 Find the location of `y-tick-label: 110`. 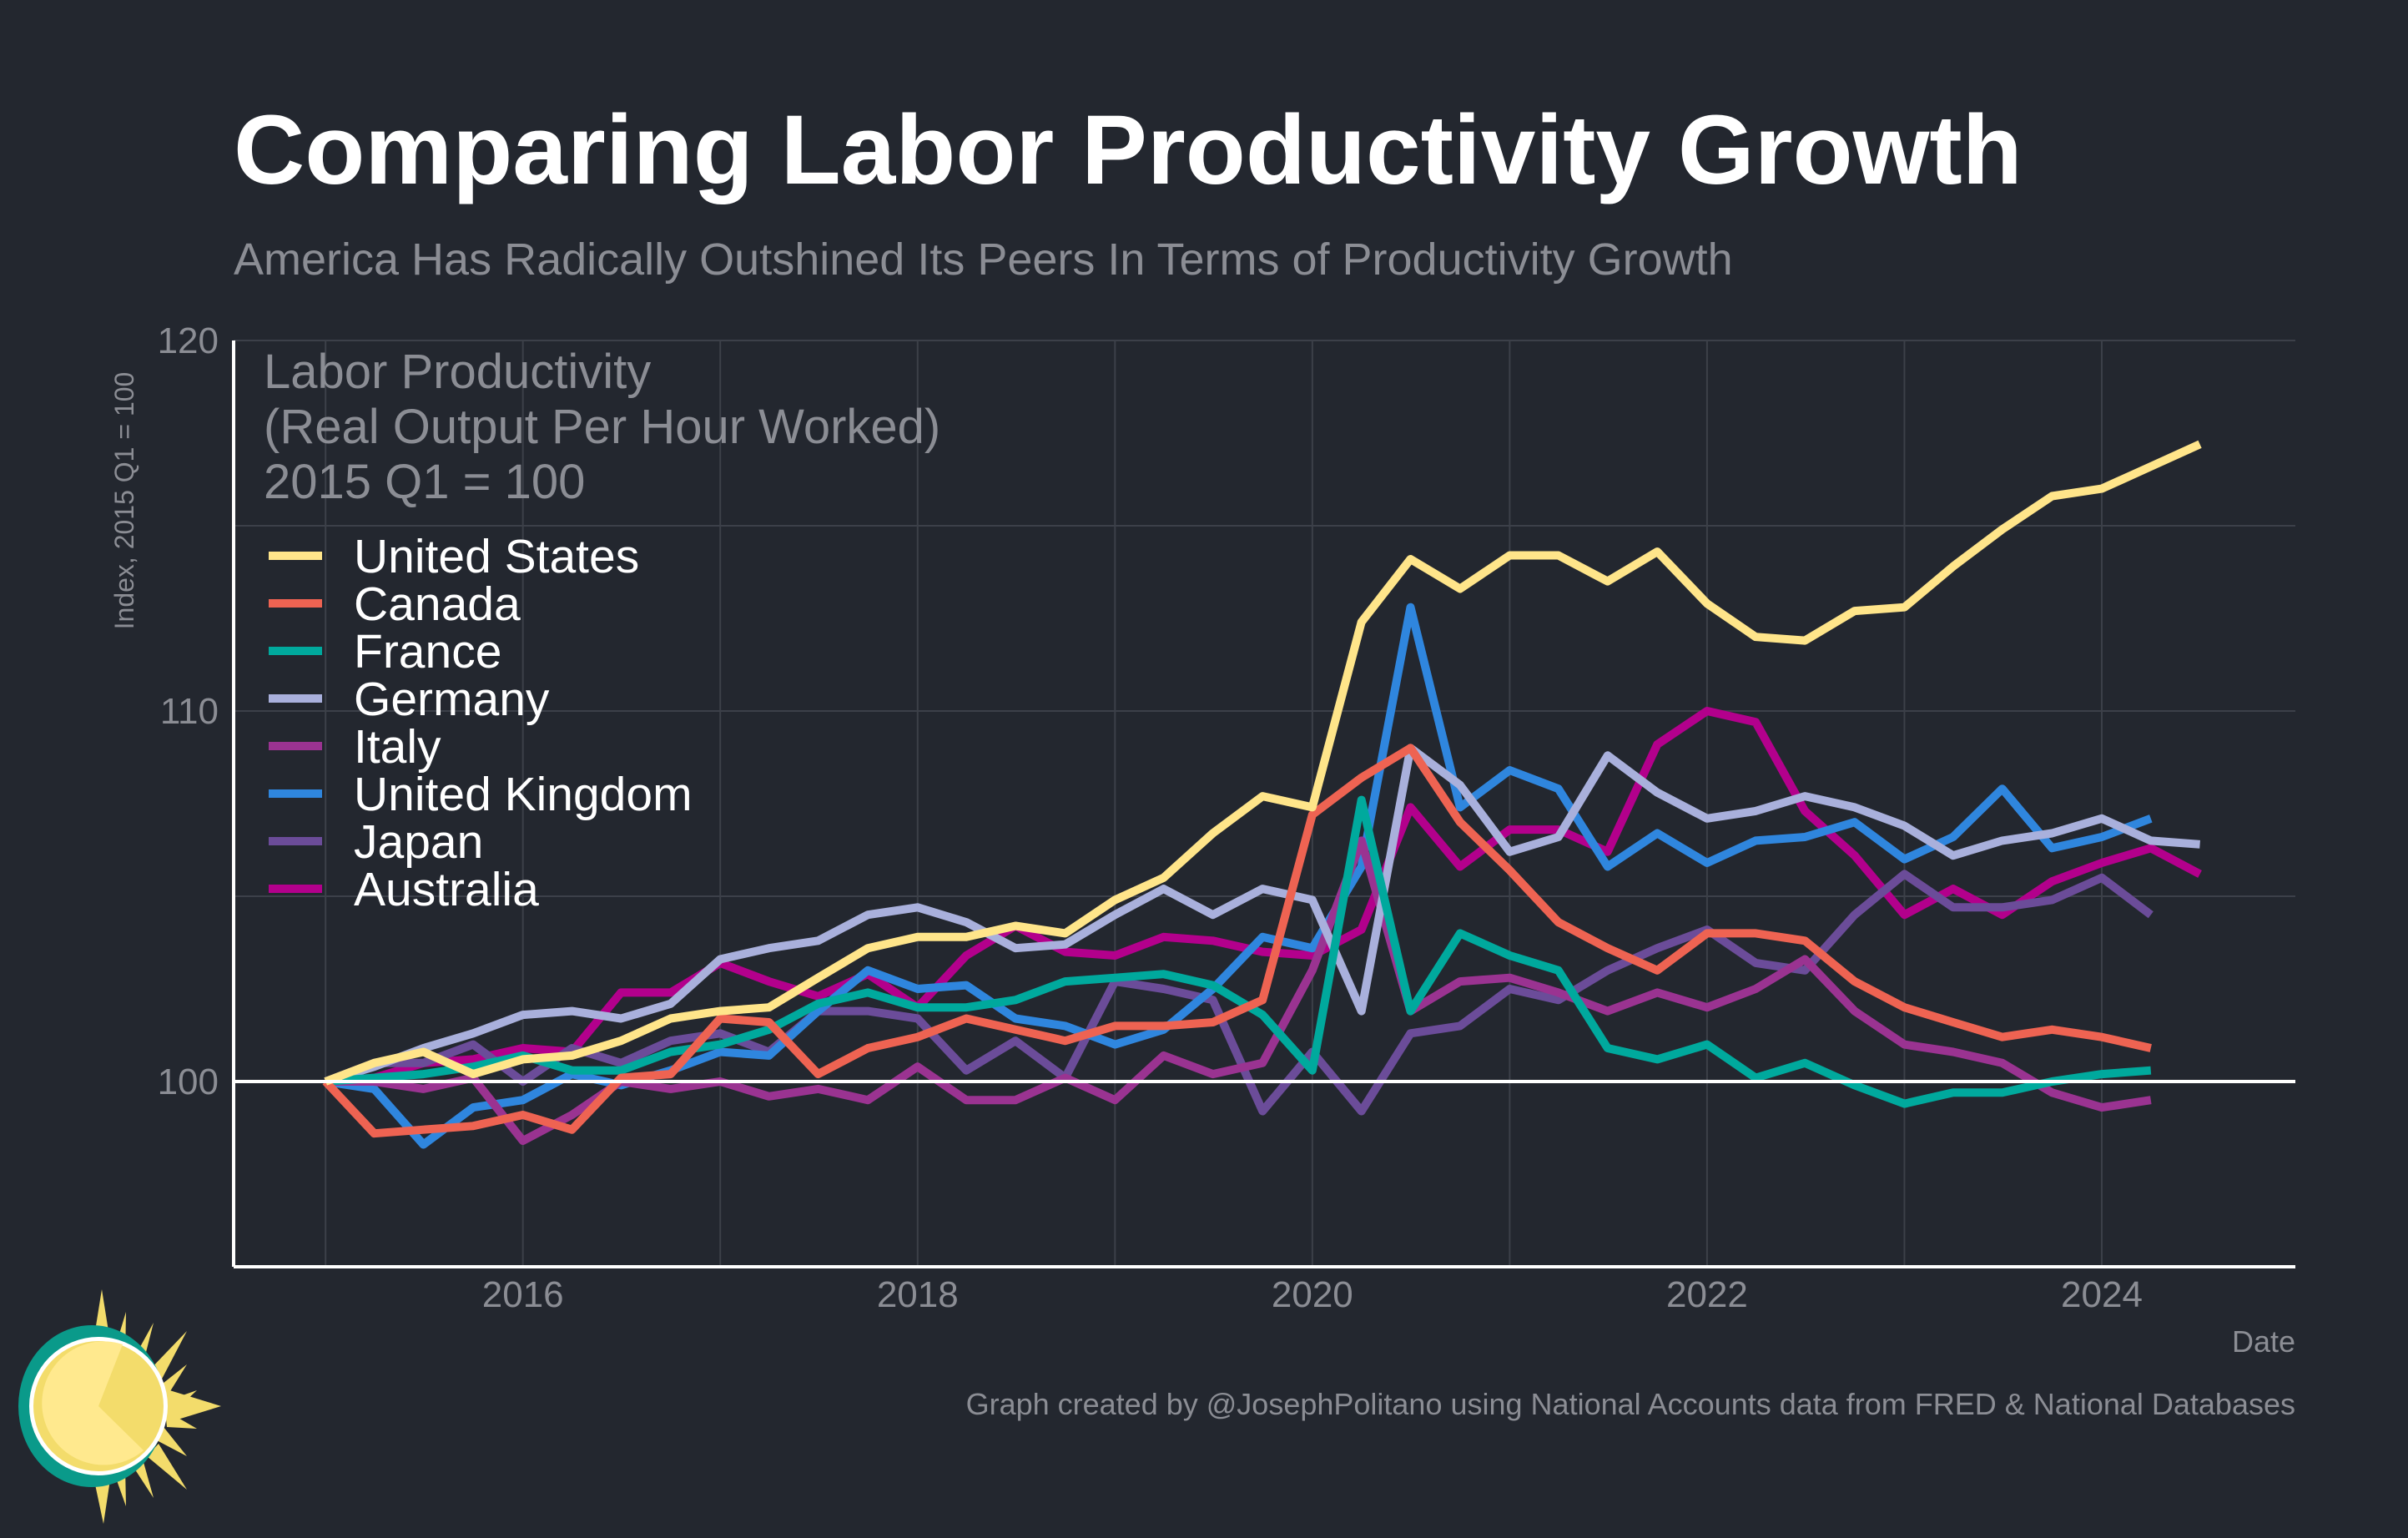

y-tick-label: 110 is located at coordinates (189, 711).